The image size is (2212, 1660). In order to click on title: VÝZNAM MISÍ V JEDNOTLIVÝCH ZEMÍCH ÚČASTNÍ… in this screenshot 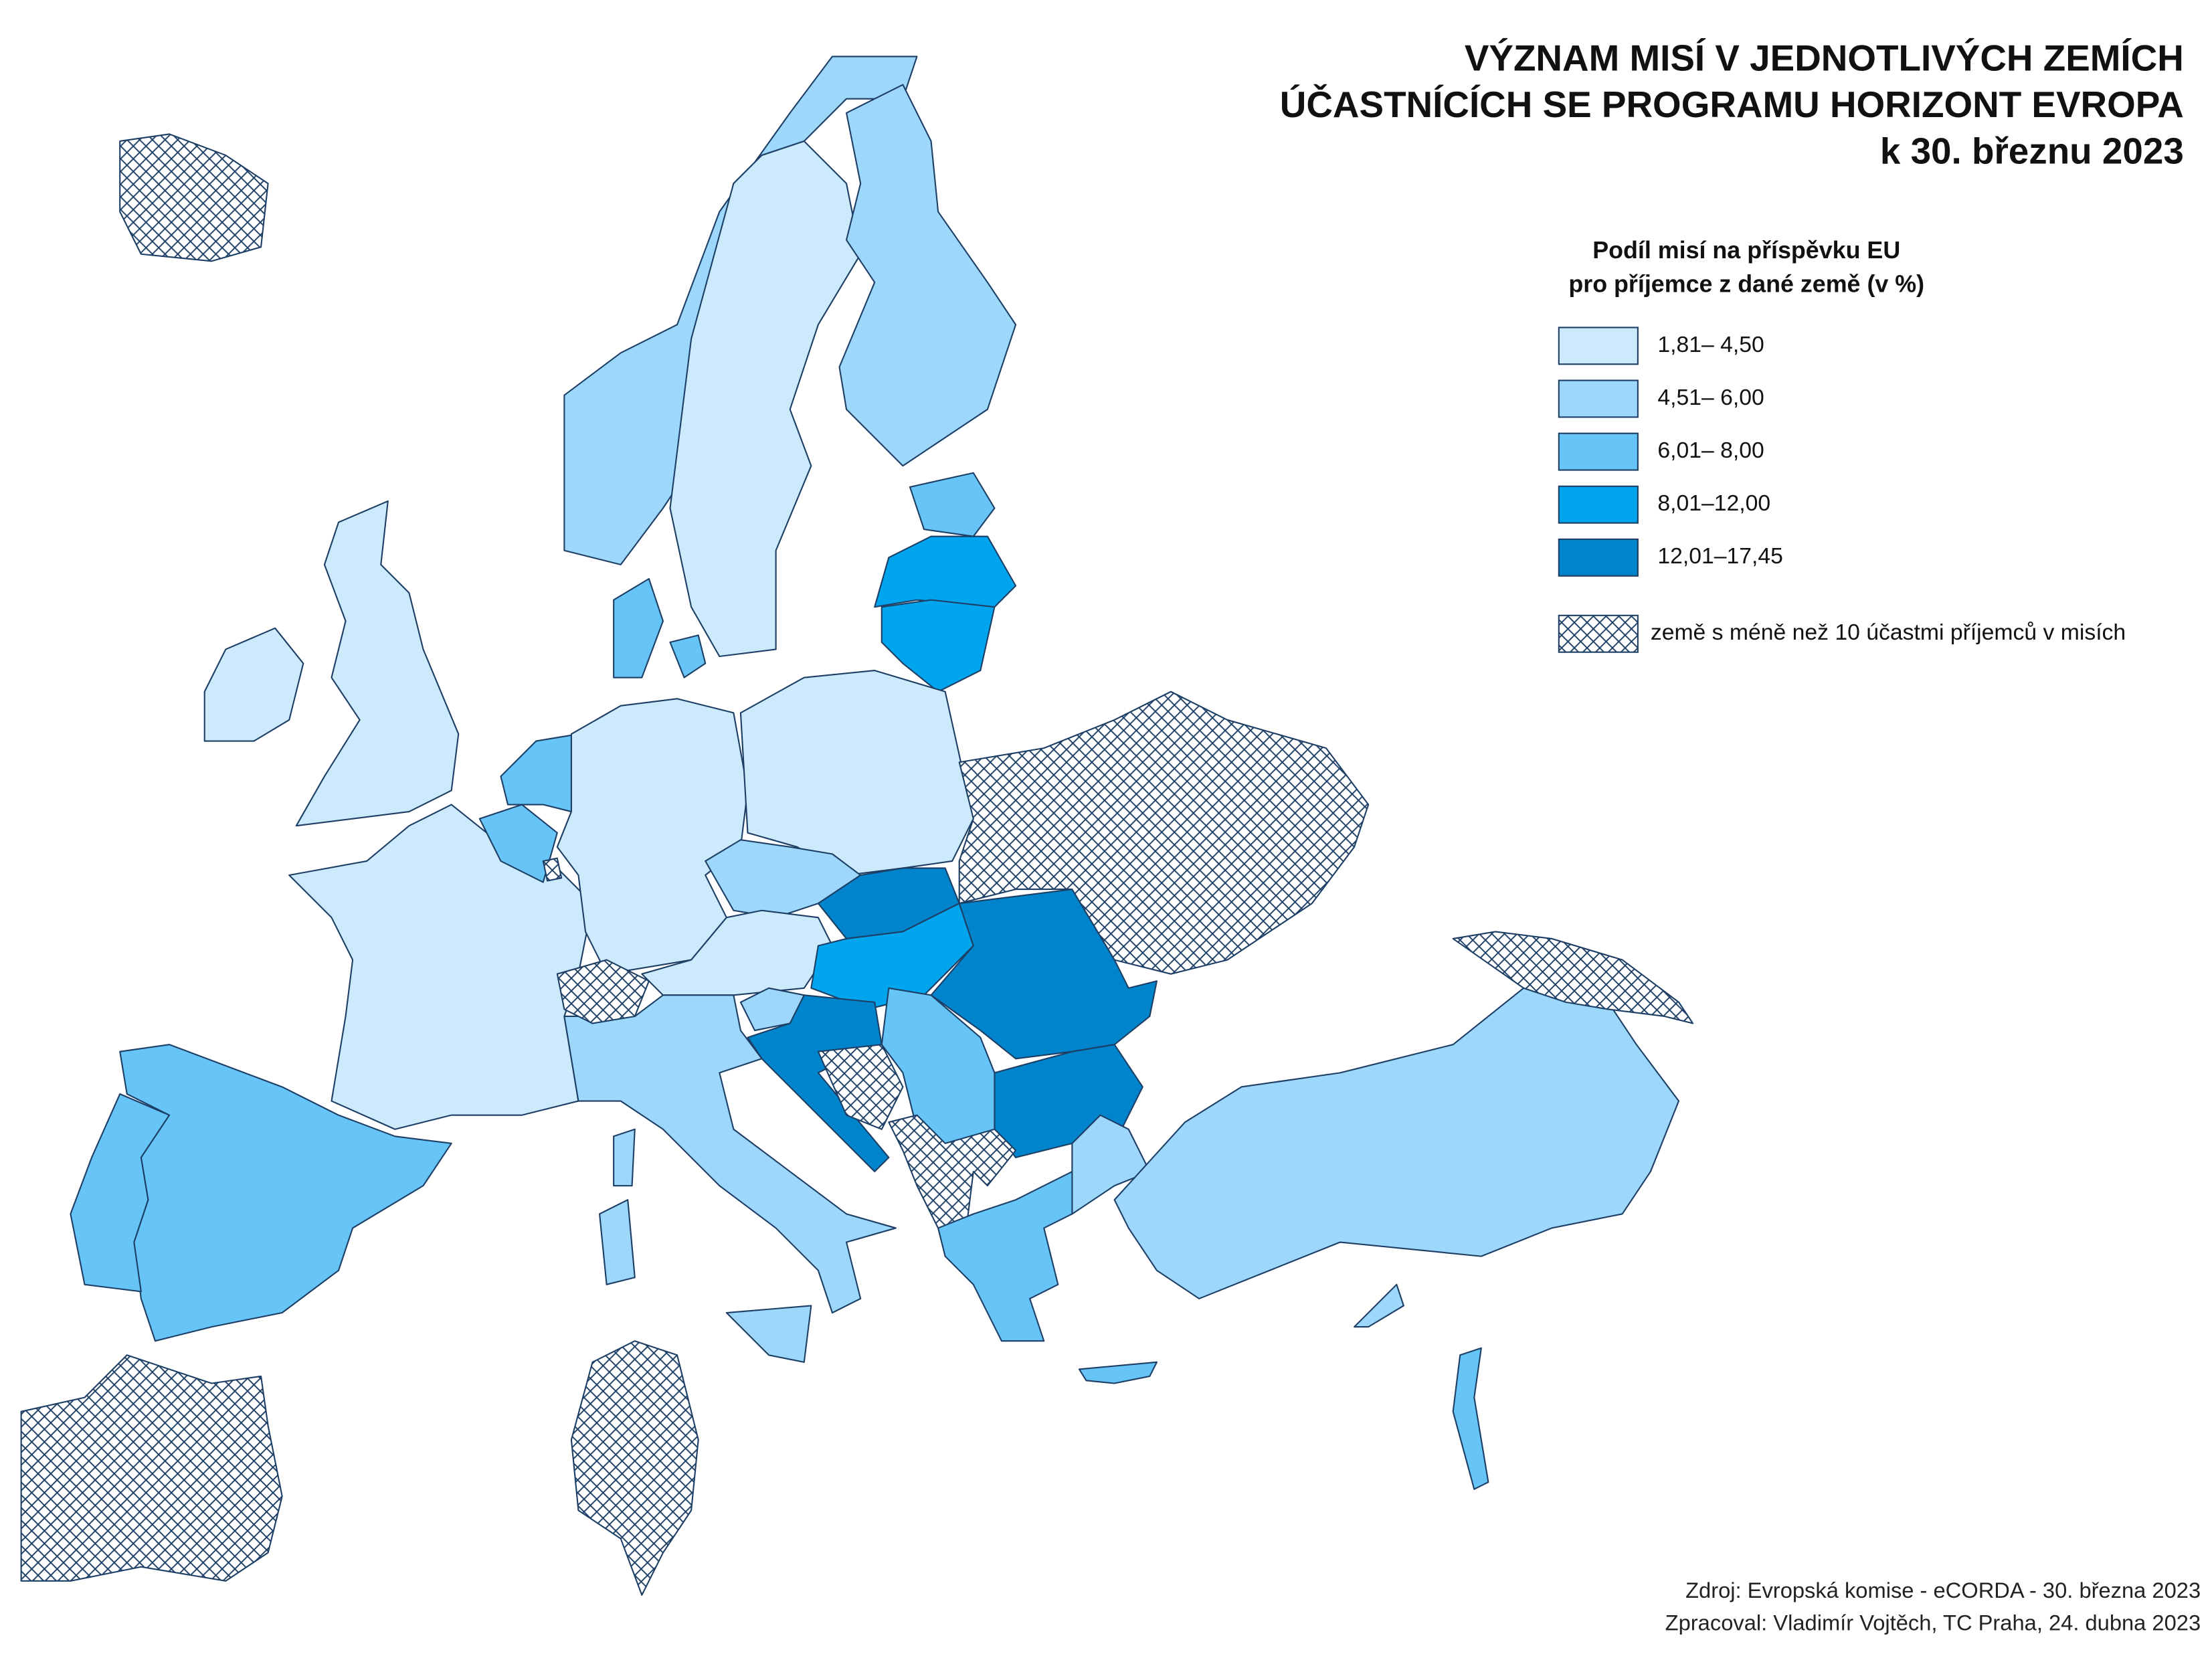, I will do `click(1732, 104)`.